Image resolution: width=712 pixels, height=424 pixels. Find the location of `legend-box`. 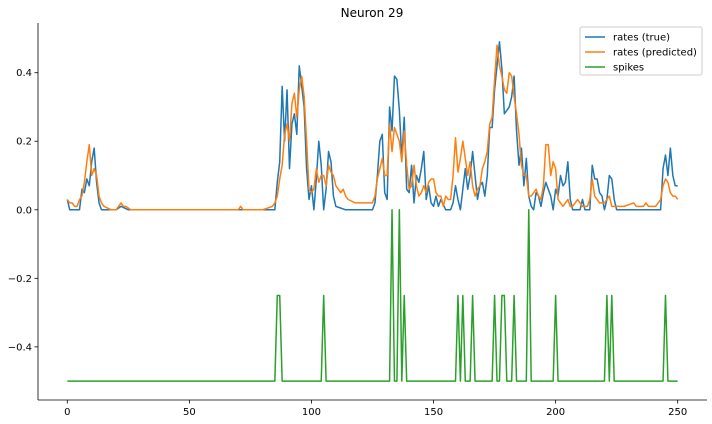

legend-box is located at coordinates (641, 51).